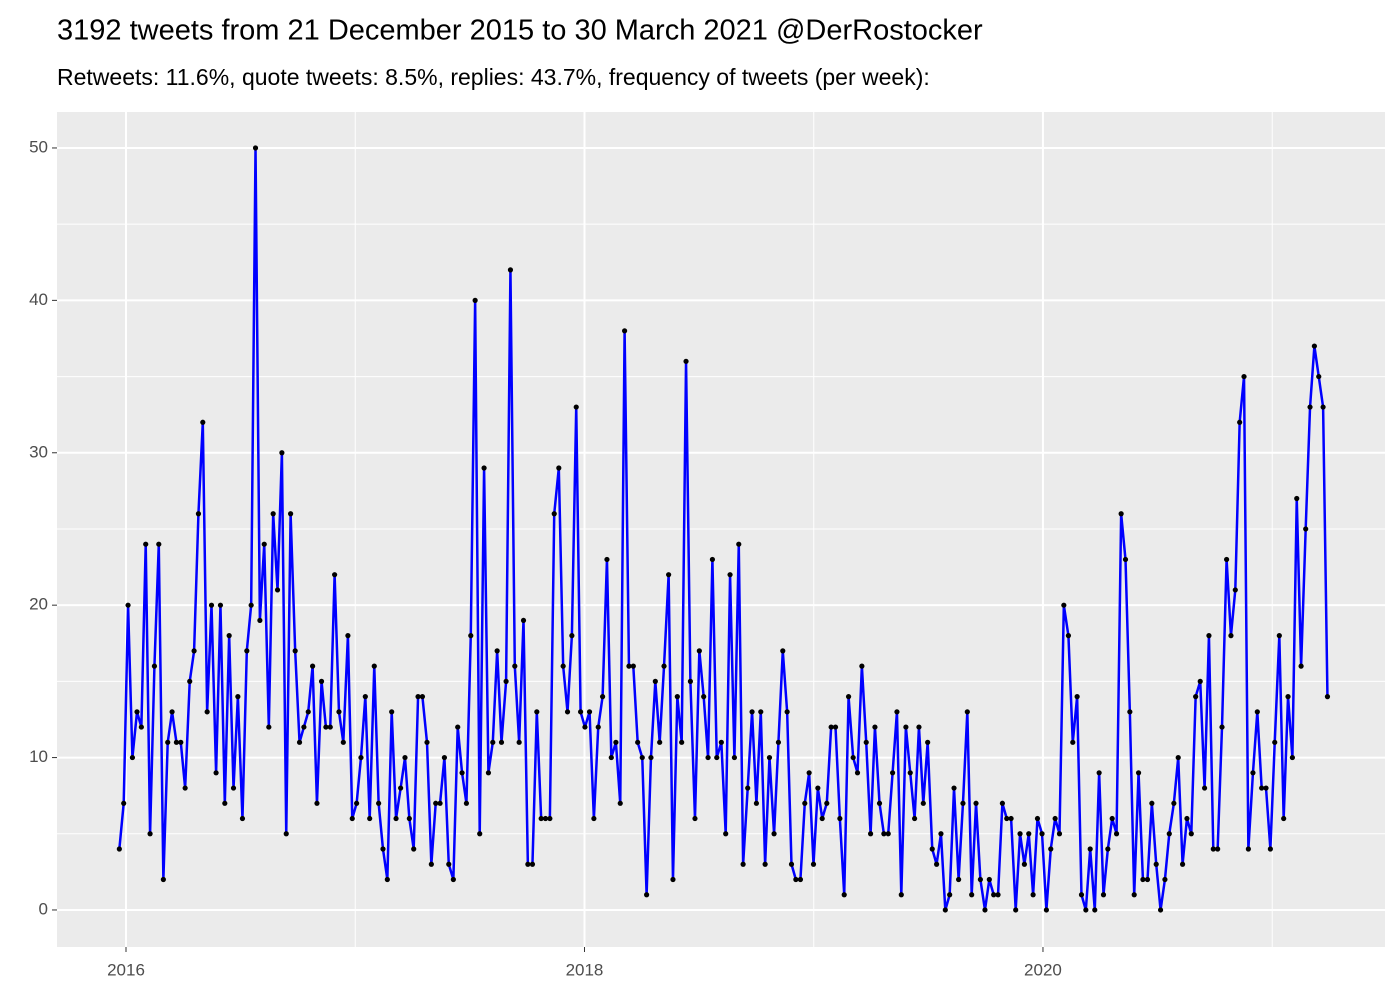 This screenshot has width=1400, height=1000. What do you see at coordinates (38, 756) in the screenshot?
I see `y-tick-label: 10` at bounding box center [38, 756].